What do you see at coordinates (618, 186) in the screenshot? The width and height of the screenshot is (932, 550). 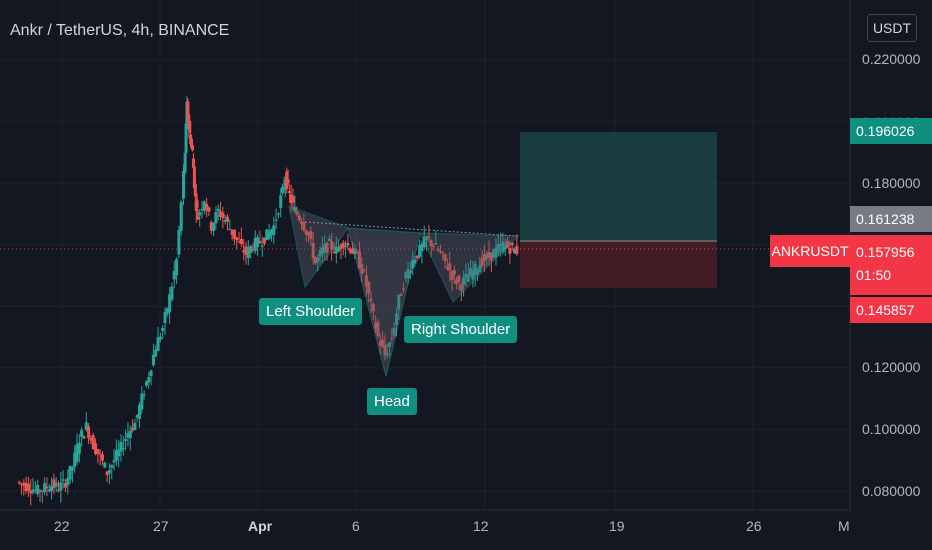 I see `profit-zone` at bounding box center [618, 186].